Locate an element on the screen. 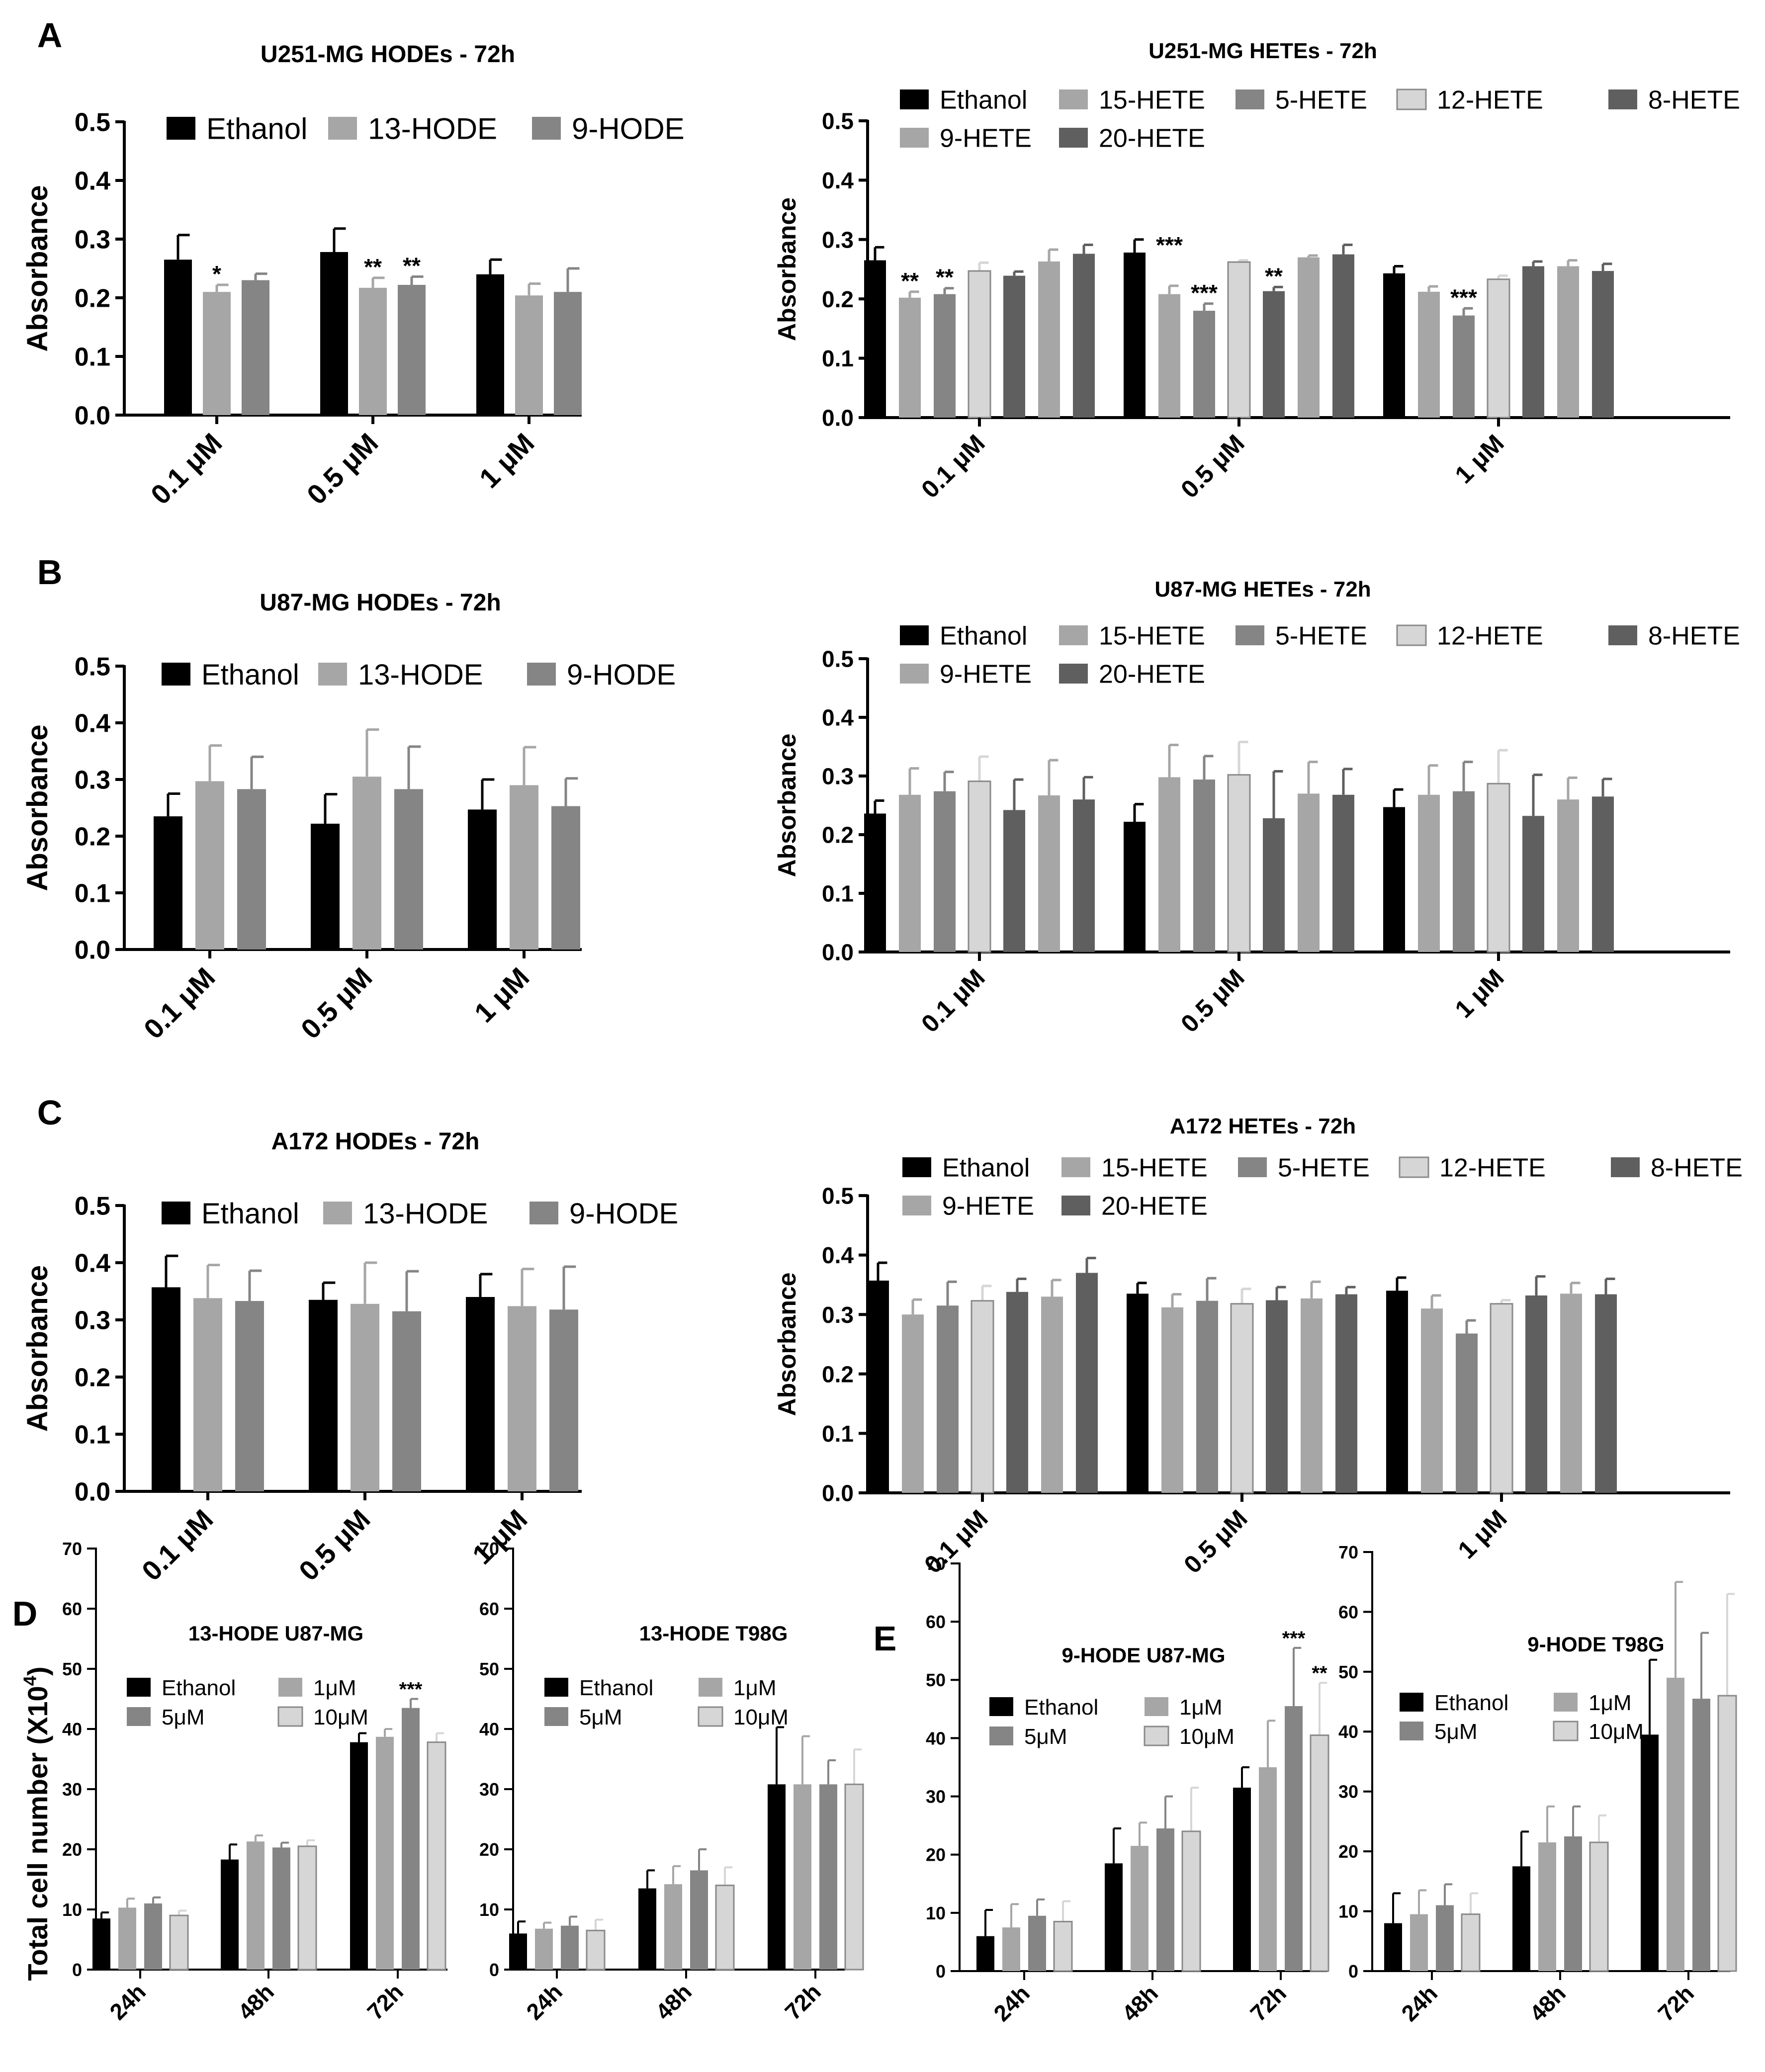 Image resolution: width=1765 pixels, height=2072 pixels. panel-letter-b: B is located at coordinates (50, 572).